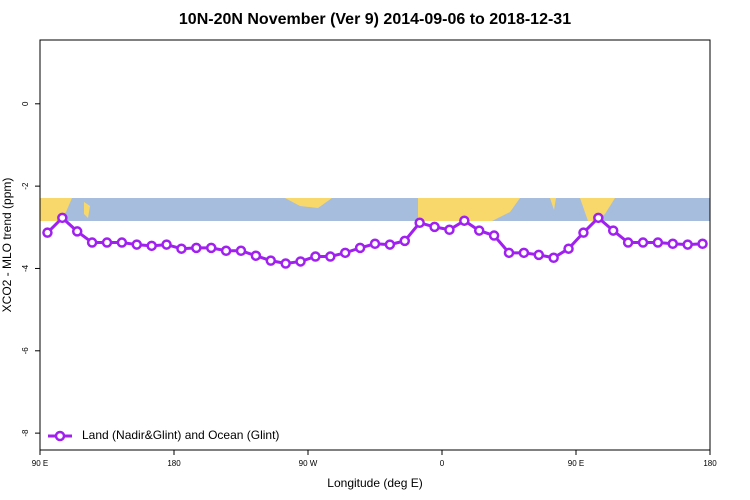 The height and width of the screenshot is (500, 750). What do you see at coordinates (25, 186) in the screenshot?
I see `y-tick-label: -2` at bounding box center [25, 186].